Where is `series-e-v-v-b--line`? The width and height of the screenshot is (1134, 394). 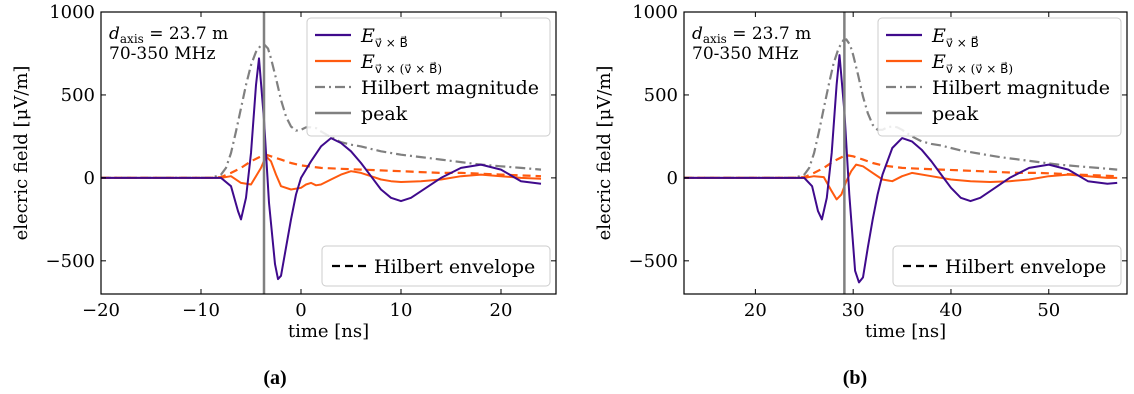 series-e-v-v-b--line is located at coordinates (901, 182).